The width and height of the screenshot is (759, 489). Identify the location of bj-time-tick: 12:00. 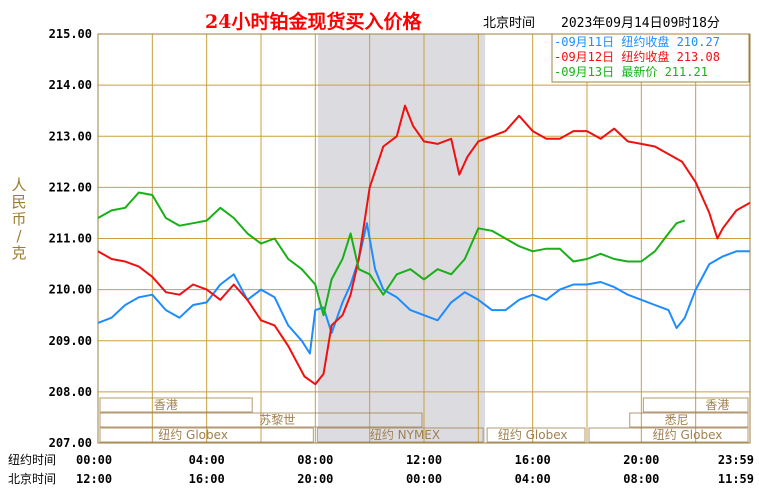
(94, 479).